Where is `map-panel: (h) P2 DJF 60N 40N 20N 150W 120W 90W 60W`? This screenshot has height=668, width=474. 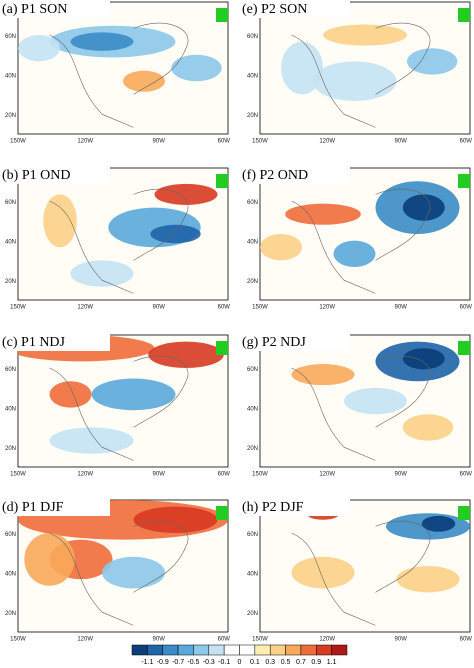 map-panel: (h) P2 DJF 60N 40N 20N 150W 120W 90W 60W is located at coordinates (356, 570).